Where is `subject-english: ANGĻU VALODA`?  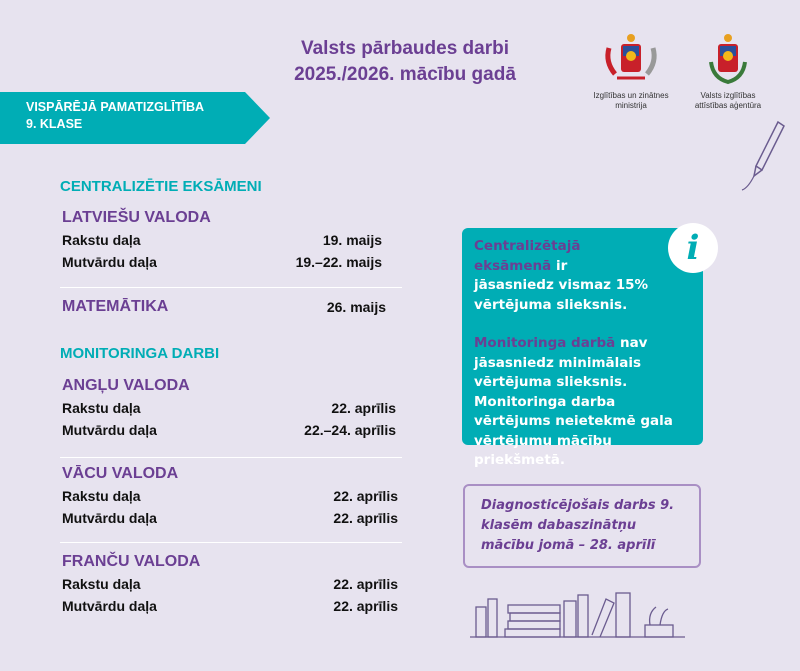 subject-english: ANGĻU VALODA is located at coordinates (126, 385).